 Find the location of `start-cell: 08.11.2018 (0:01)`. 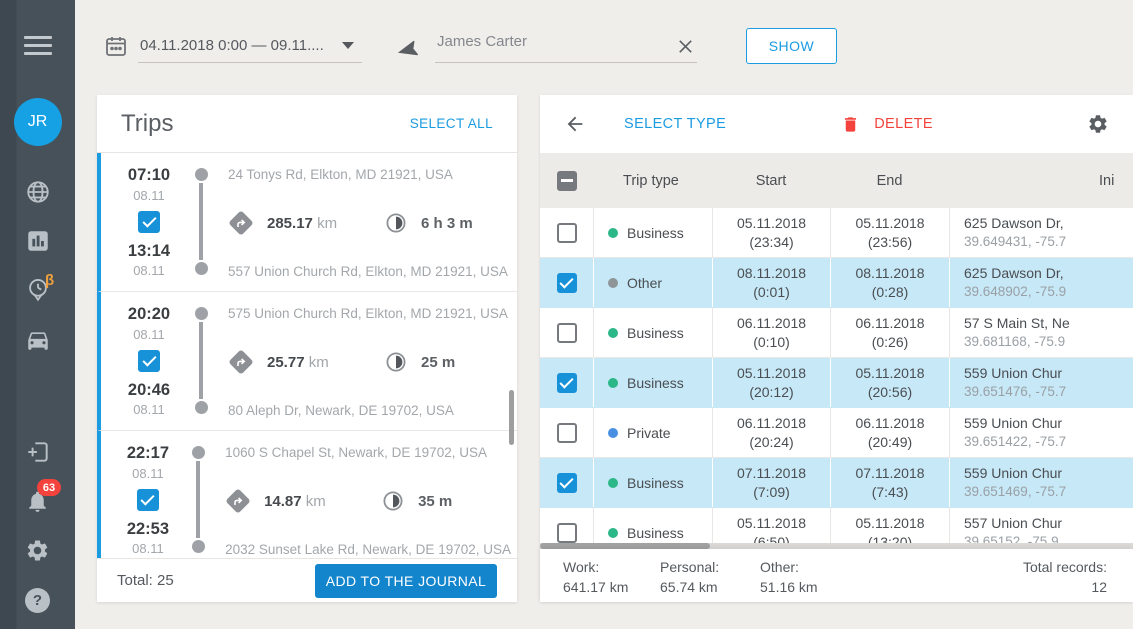

start-cell: 08.11.2018 (0:01) is located at coordinates (771, 282).